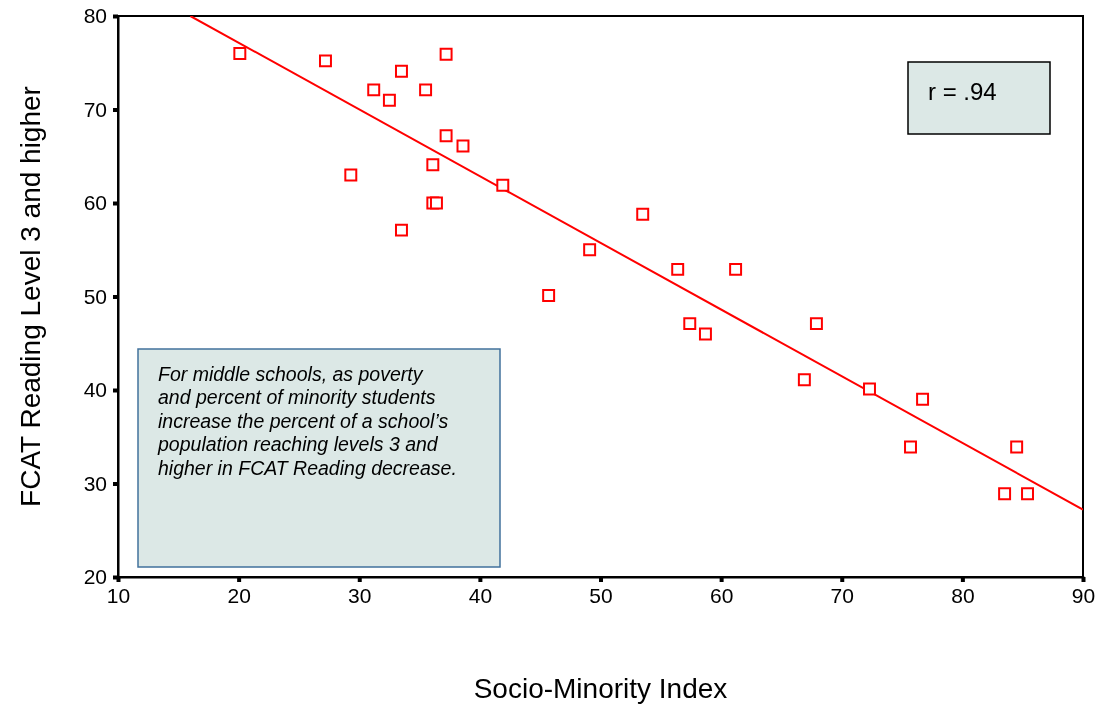 The height and width of the screenshot is (707, 1112). I want to click on y-tick-label: 30, so click(95, 483).